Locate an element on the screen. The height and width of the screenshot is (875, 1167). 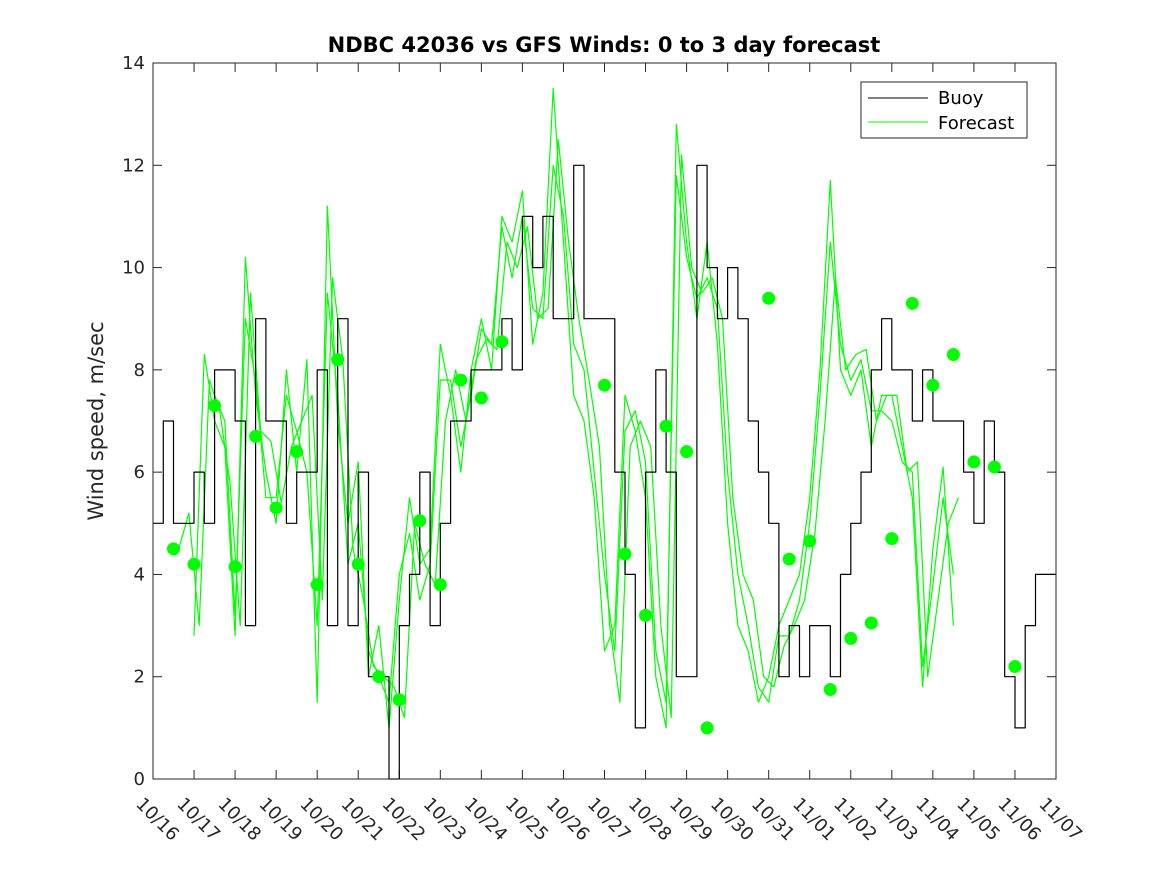
x-tick-label: 10/25 is located at coordinates (527, 820).